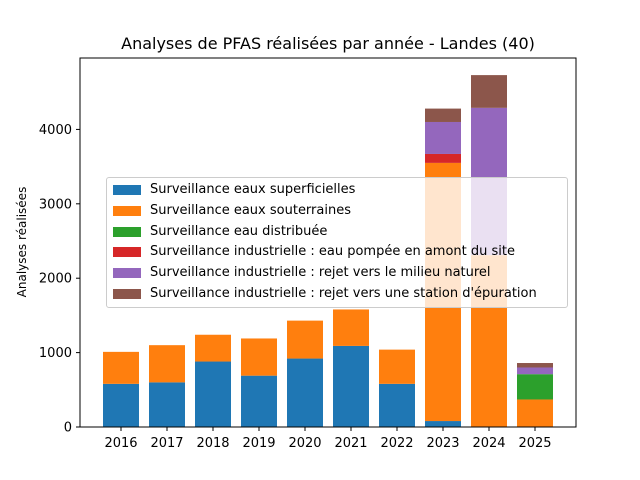 This screenshot has width=640, height=480. What do you see at coordinates (166, 443) in the screenshot?
I see `x-tick-label-2017: 2017` at bounding box center [166, 443].